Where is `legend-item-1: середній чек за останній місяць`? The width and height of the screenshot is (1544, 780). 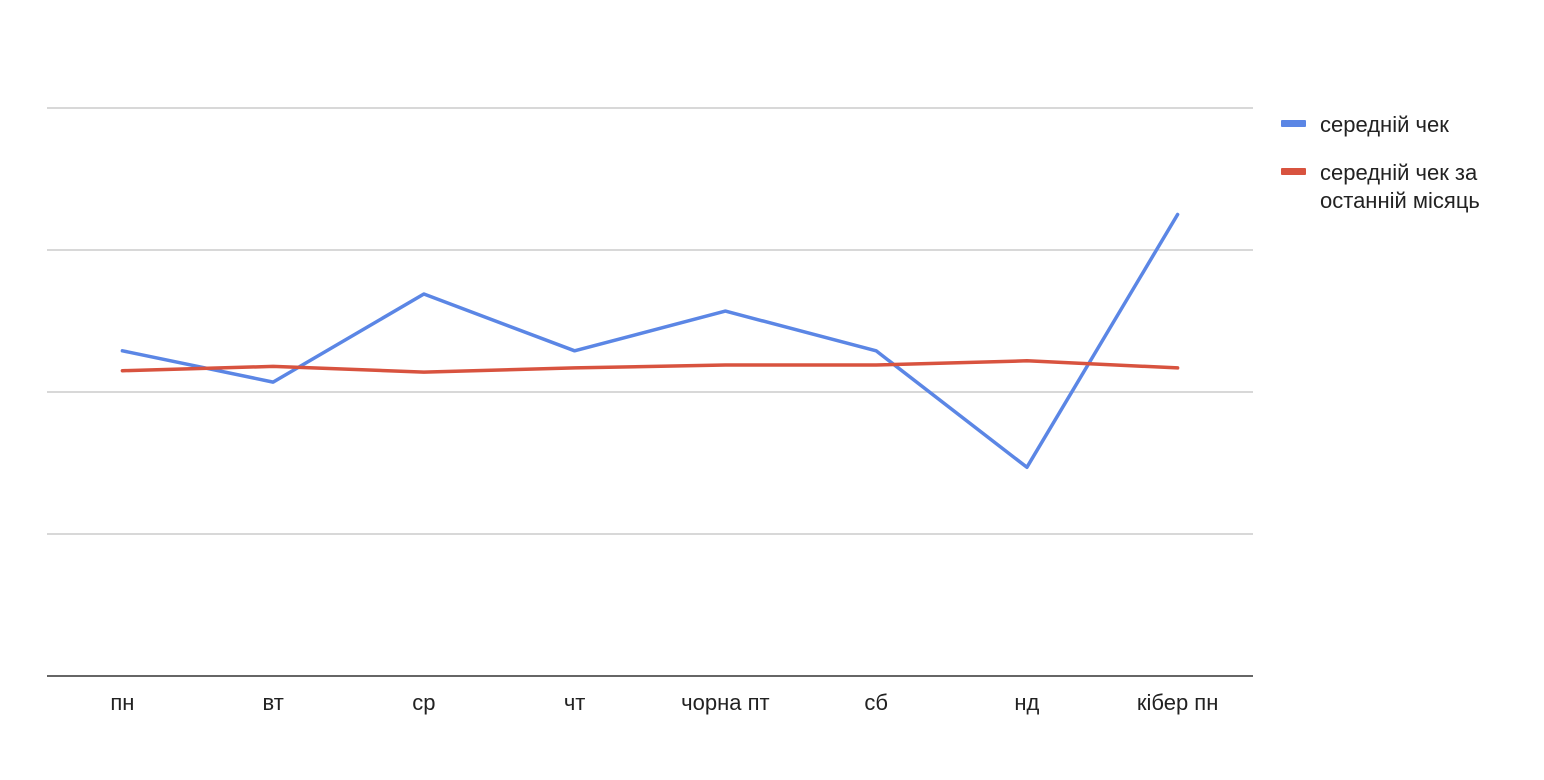
legend-item-1: середній чек за останній місяць is located at coordinates (1380, 186).